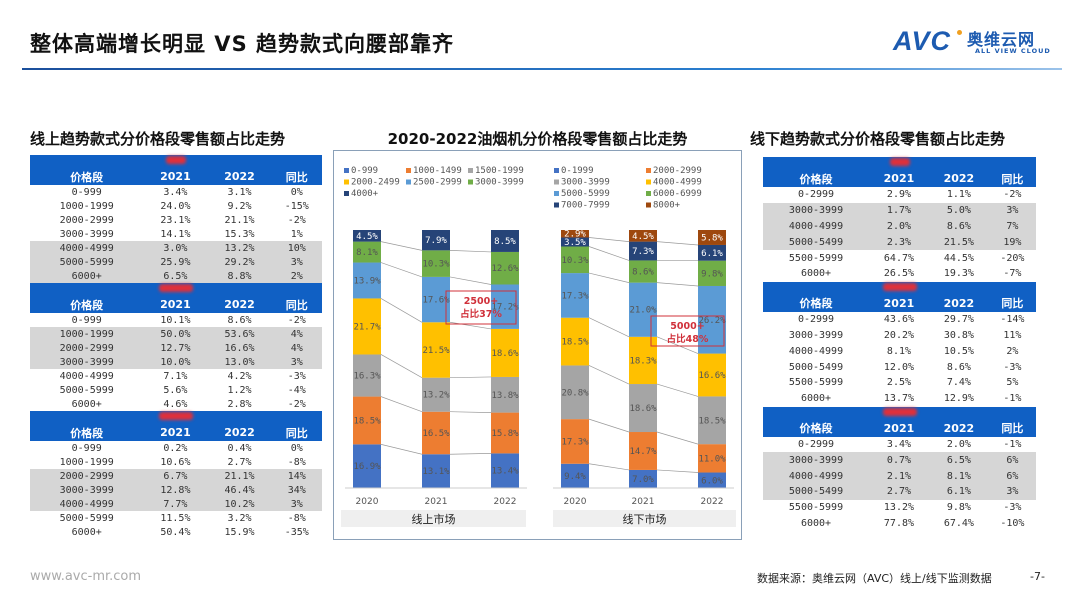  I want to click on yoy-change: 1%, so click(296, 234).